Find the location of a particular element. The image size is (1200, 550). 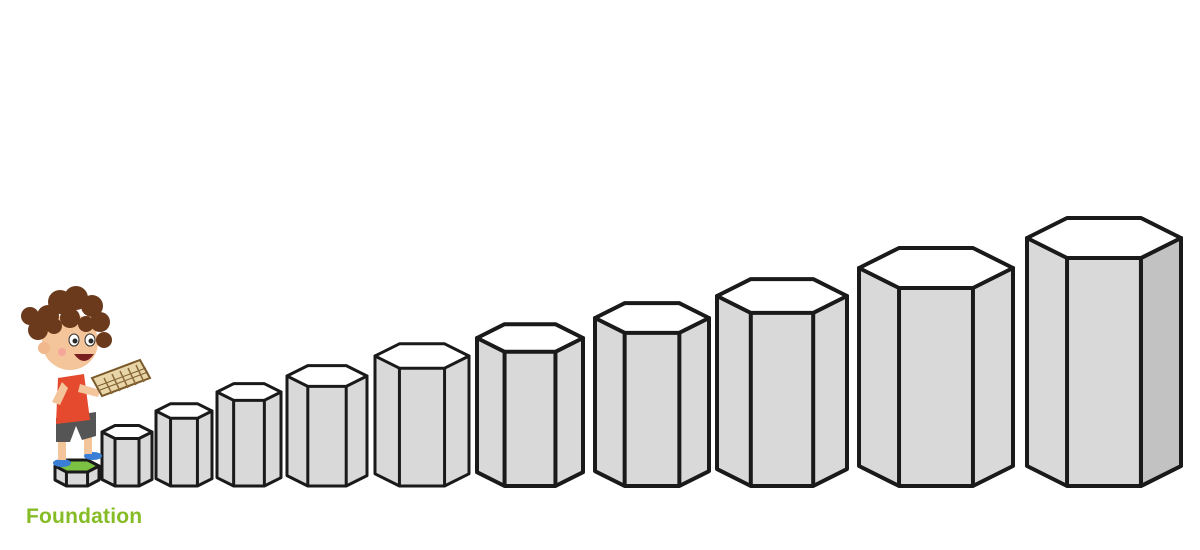

abacus-icon is located at coordinates (121, 378).